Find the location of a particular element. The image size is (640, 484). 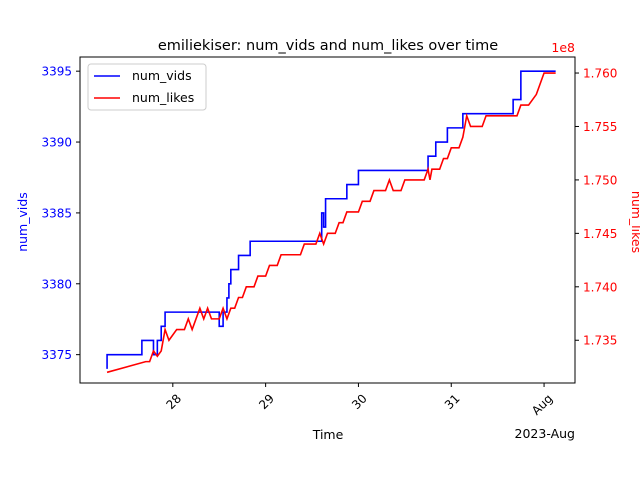

legend-label-num-vids: num_vids is located at coordinates (162, 75).